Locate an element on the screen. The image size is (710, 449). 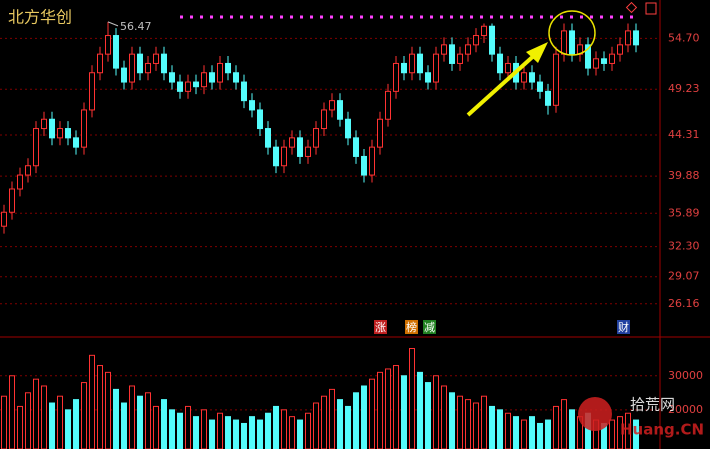
y-tick-label: 54.70 is located at coordinates (684, 37).